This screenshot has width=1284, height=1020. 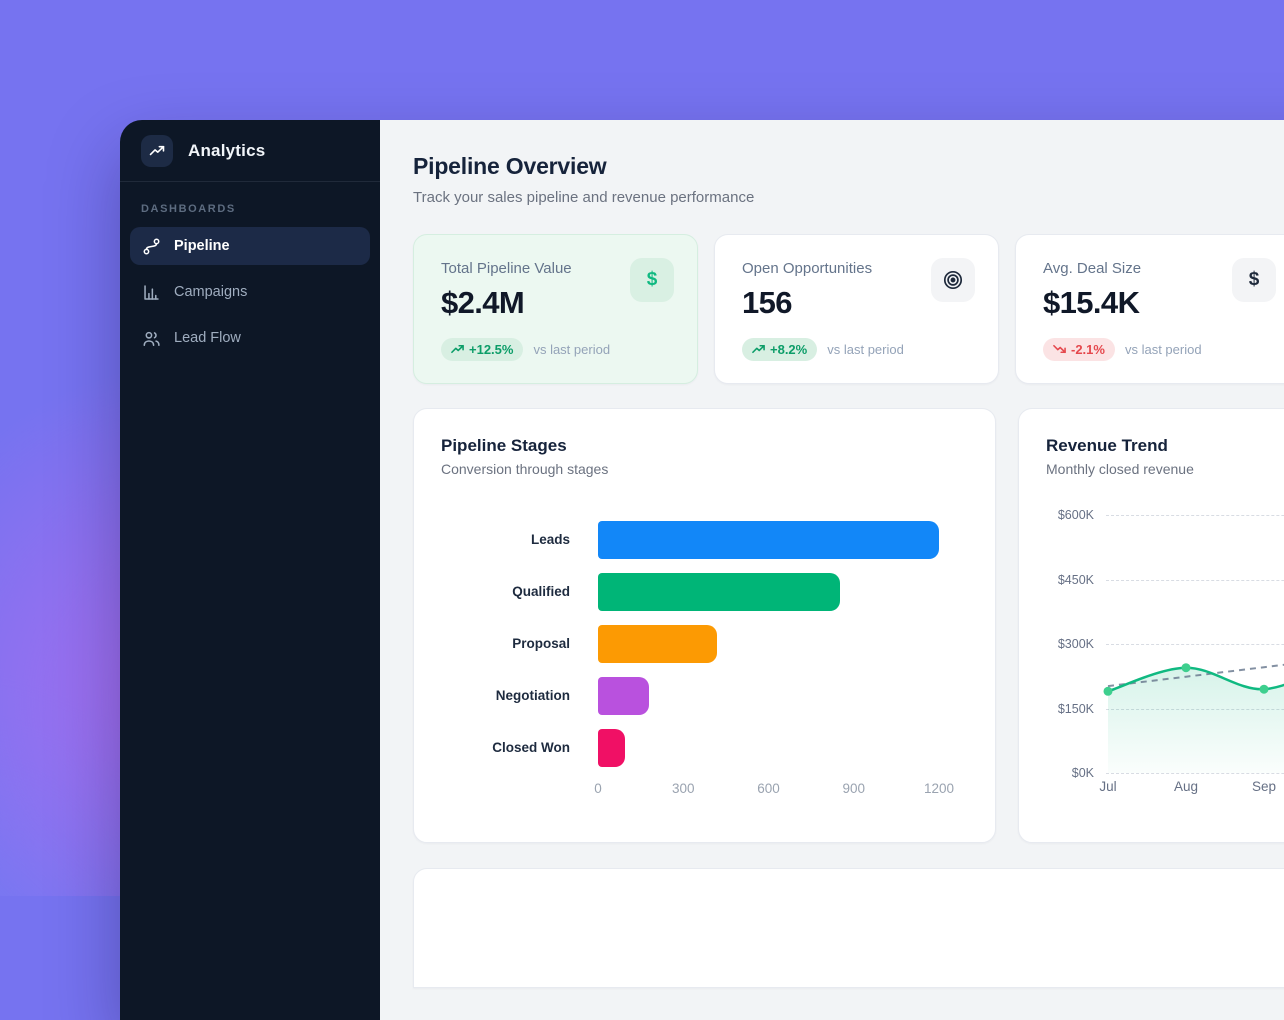 What do you see at coordinates (1165, 660) in the screenshot?
I see `line-chart: $600K $450K $300K $150K $0K Jul Aug Sep` at bounding box center [1165, 660].